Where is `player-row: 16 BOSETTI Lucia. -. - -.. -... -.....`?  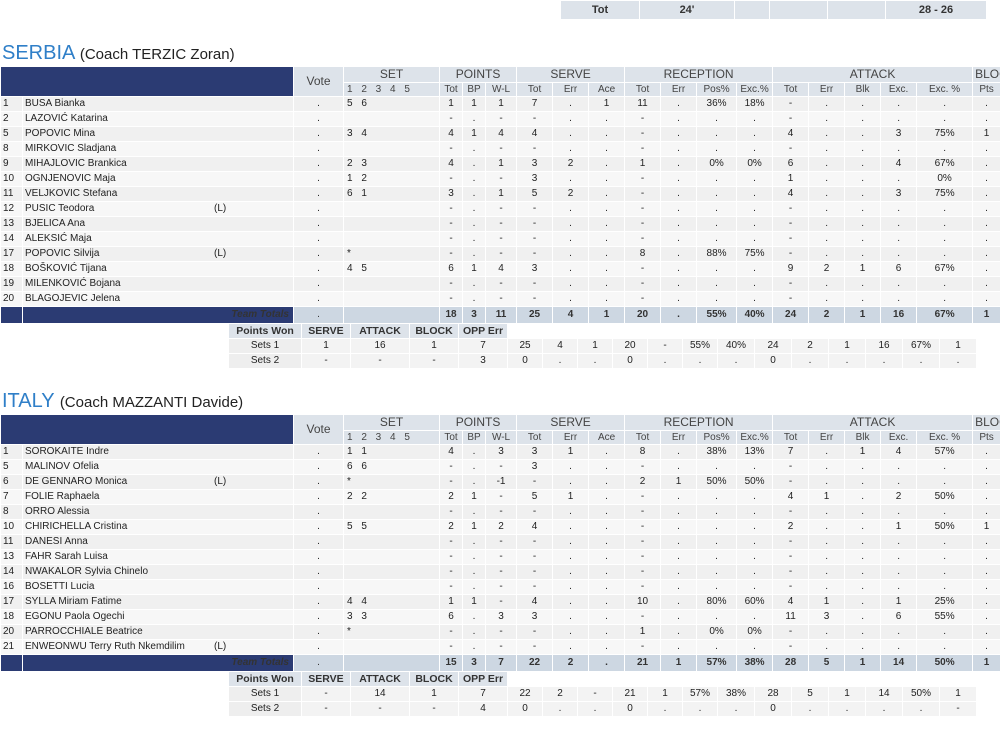
player-row: 16 BOSETTI Lucia. -. - -.. -... -..... is located at coordinates (500, 587).